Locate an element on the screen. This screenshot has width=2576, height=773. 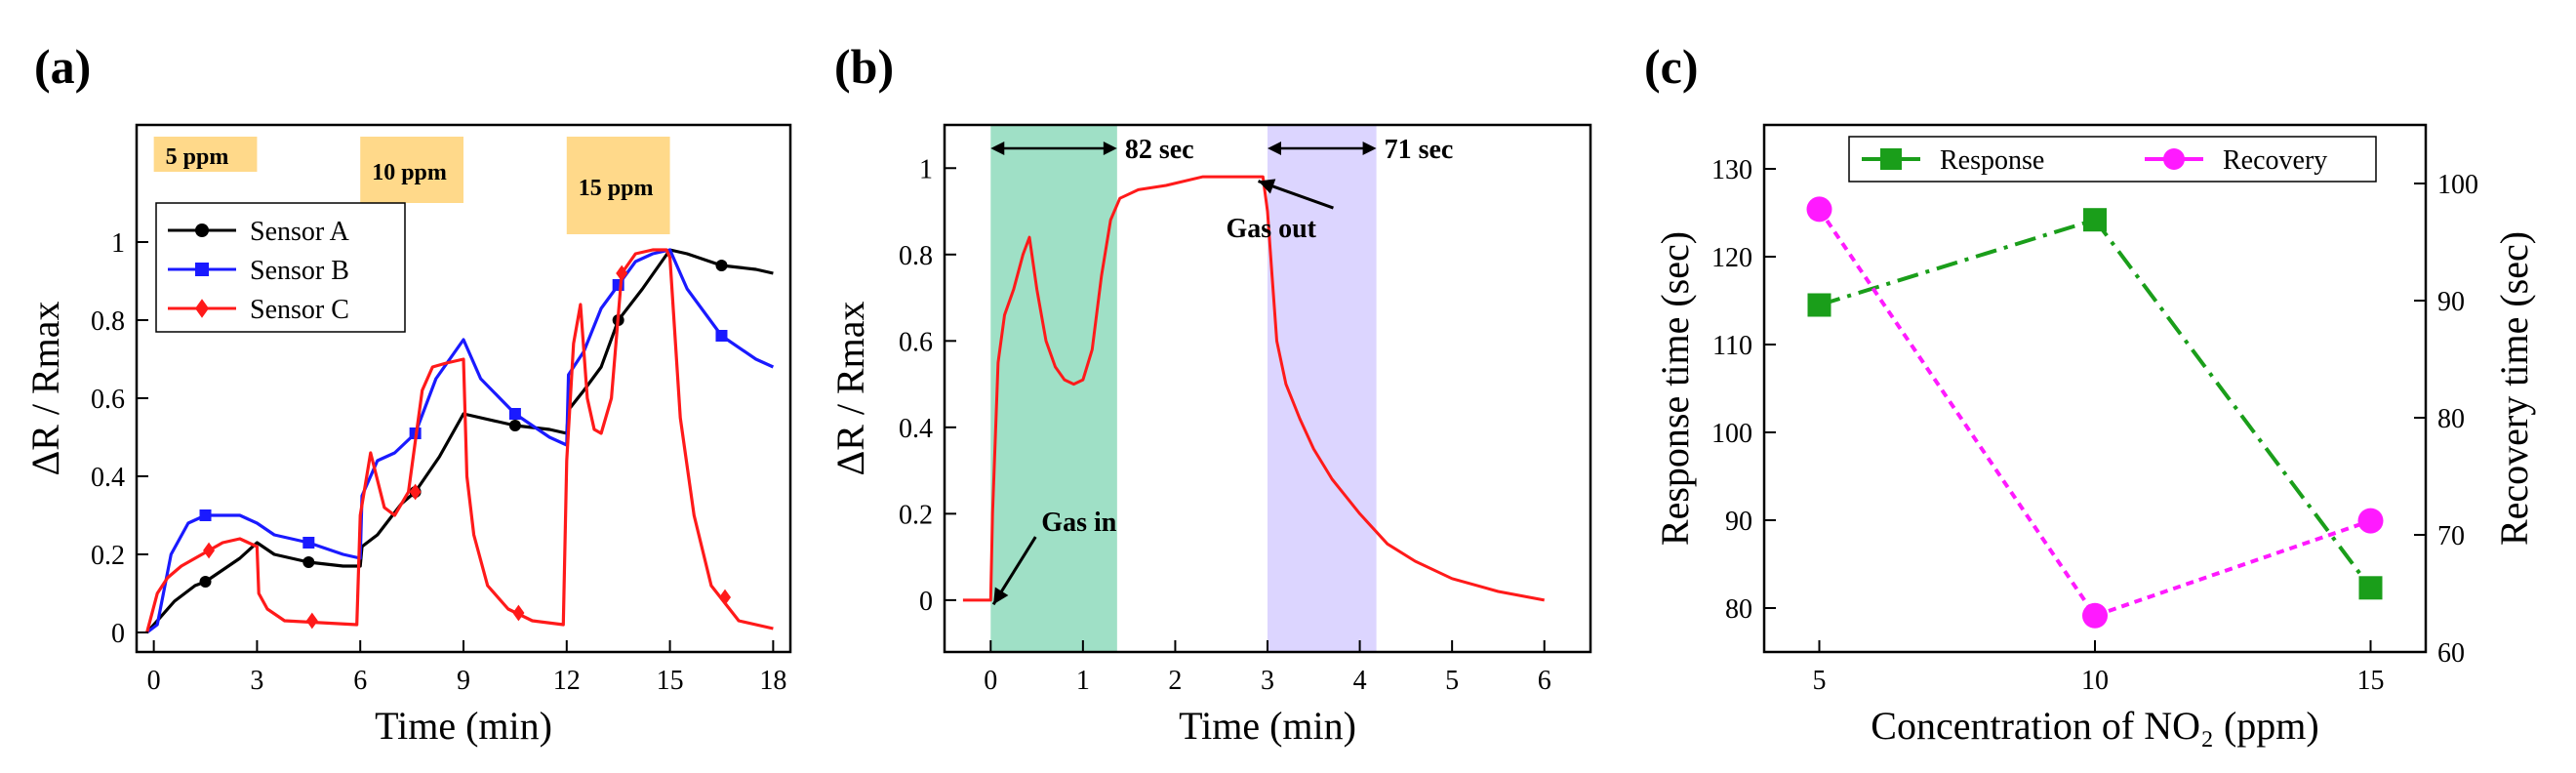
panel-a-ytick-label: 0 is located at coordinates (118, 634).